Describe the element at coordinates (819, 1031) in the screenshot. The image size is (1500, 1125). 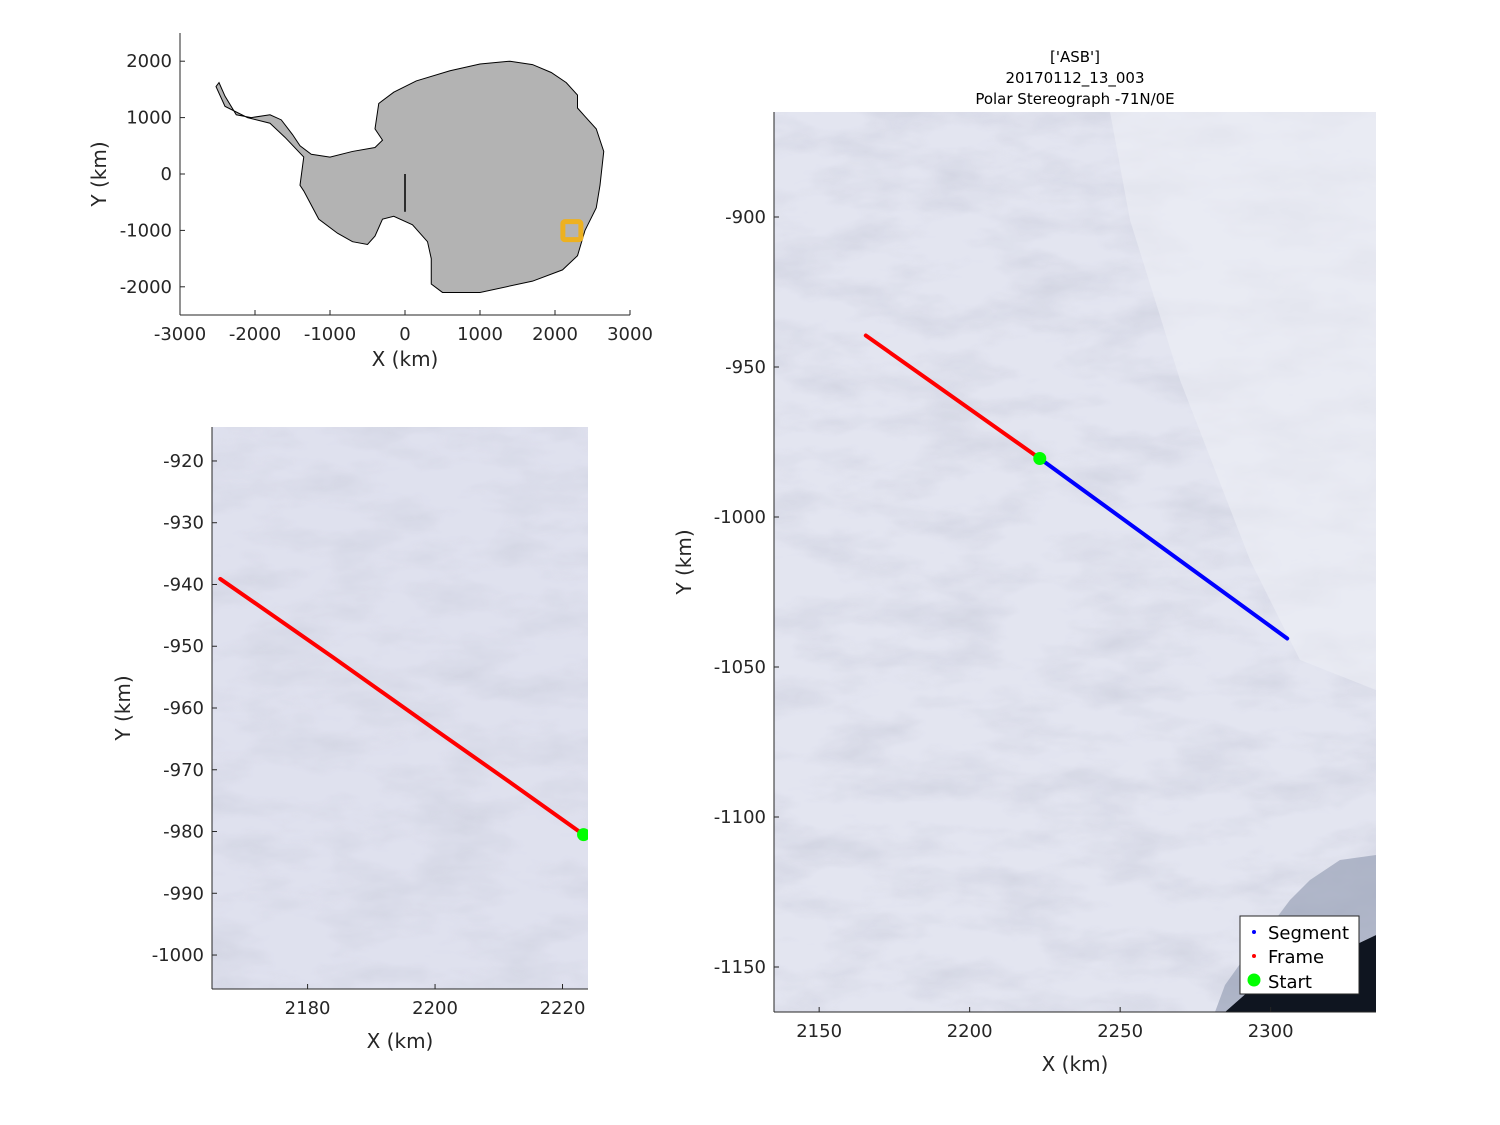
I see `segment-map-xtick-label: 2150` at that location.